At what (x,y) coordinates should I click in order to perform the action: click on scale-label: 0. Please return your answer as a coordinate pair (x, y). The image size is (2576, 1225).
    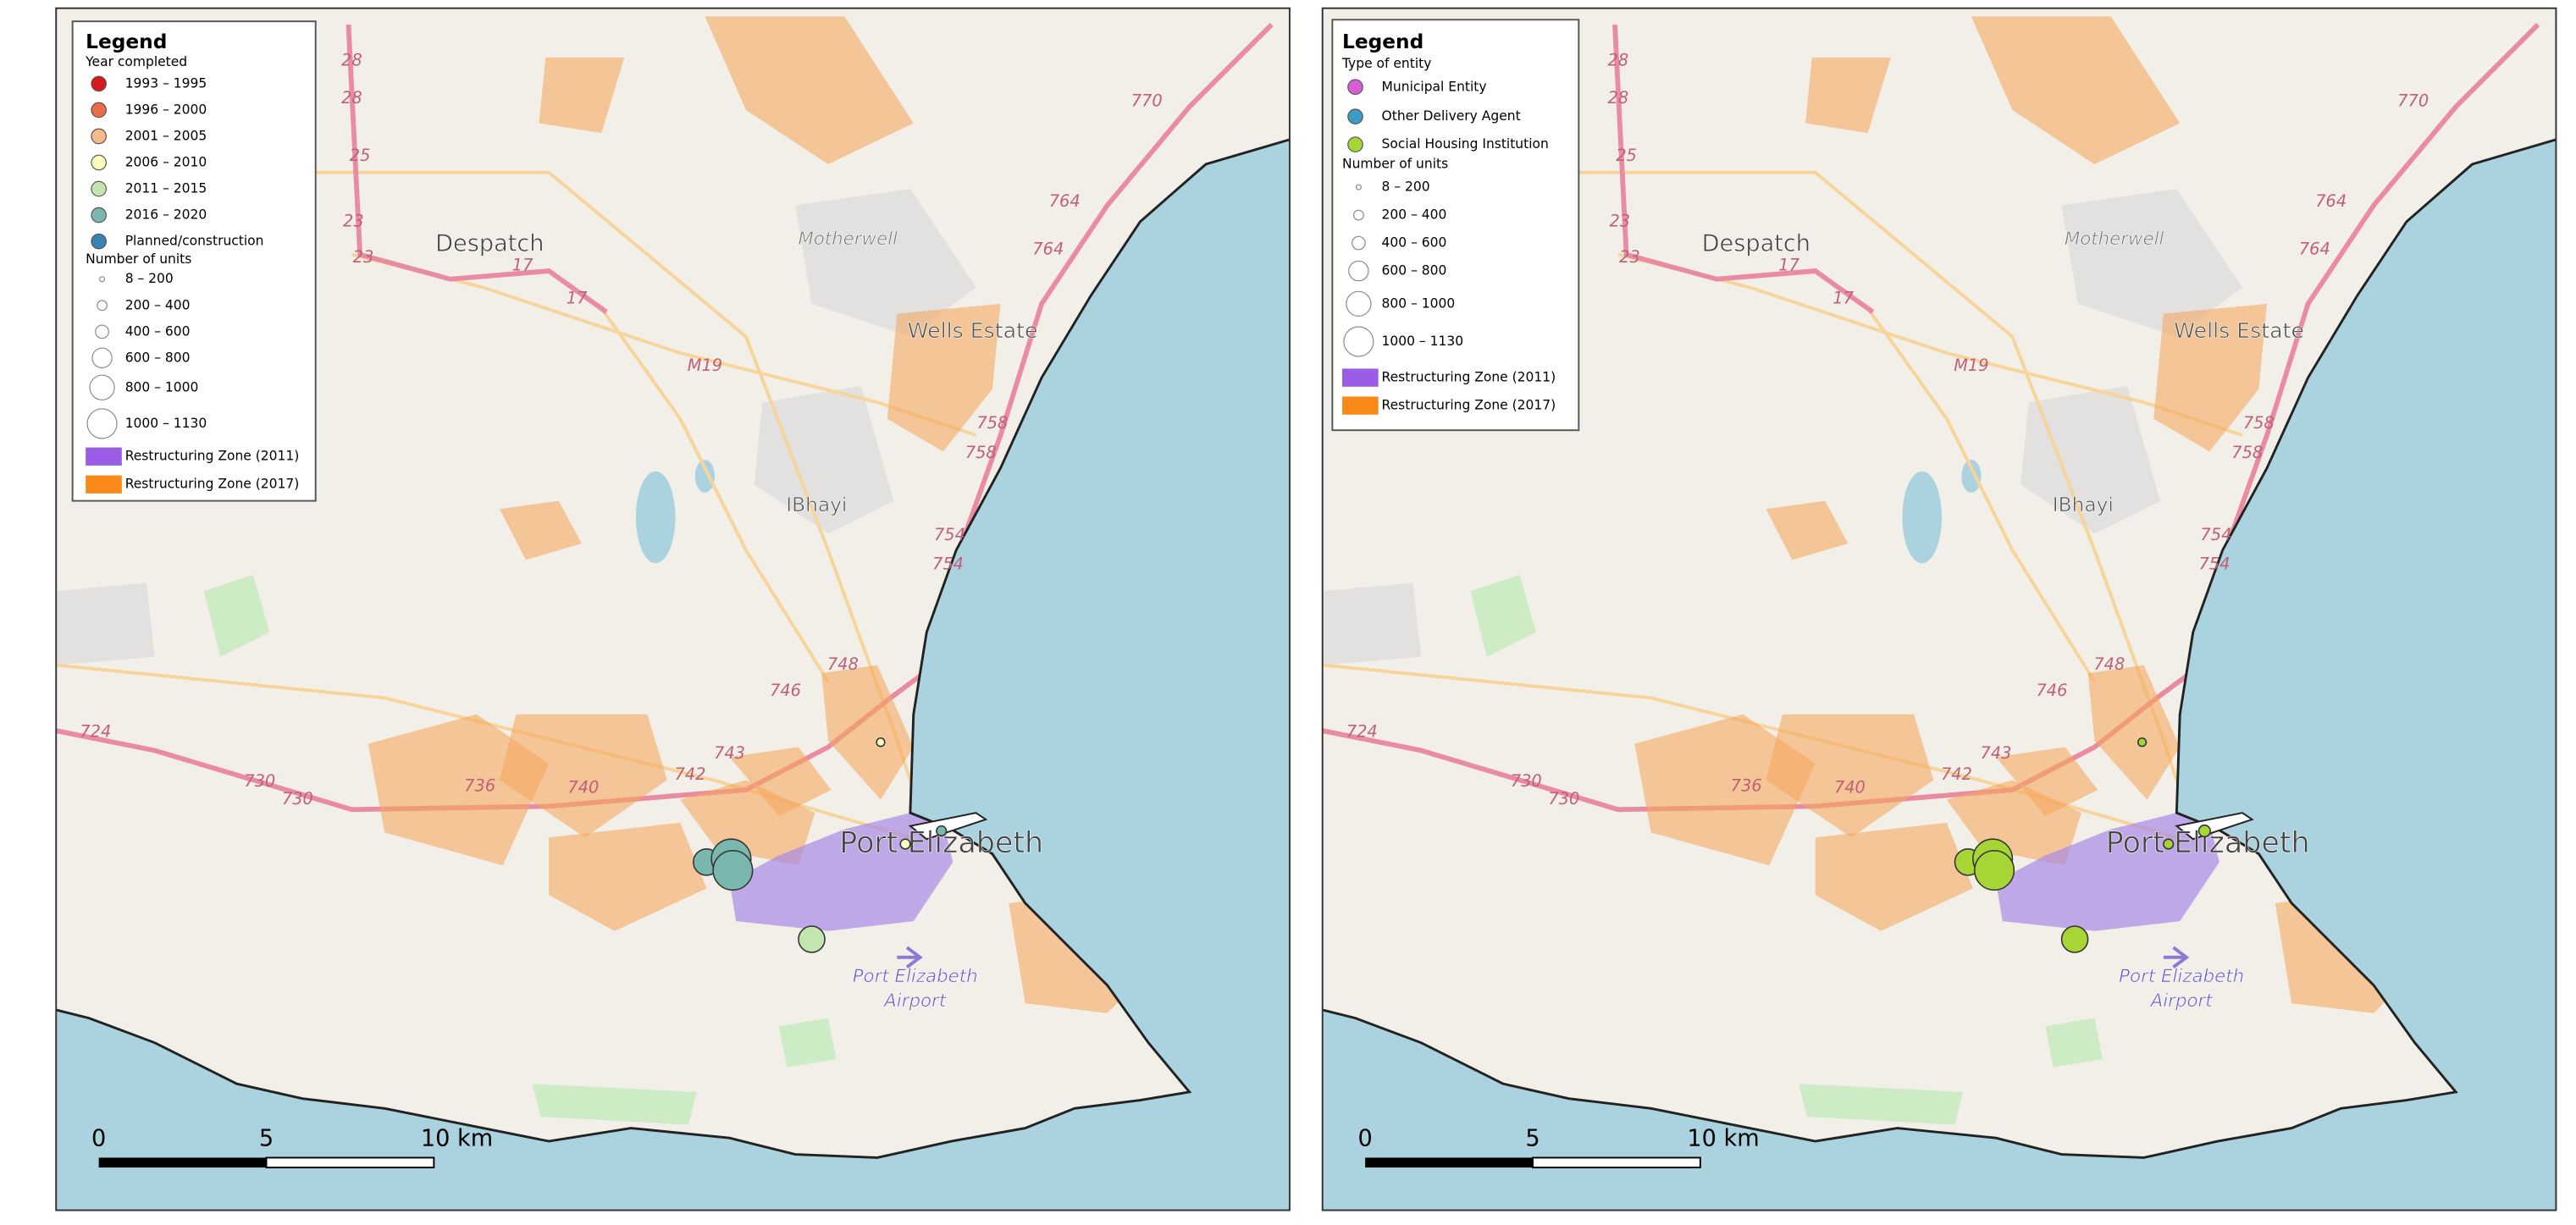
    Looking at the image, I should click on (1365, 1139).